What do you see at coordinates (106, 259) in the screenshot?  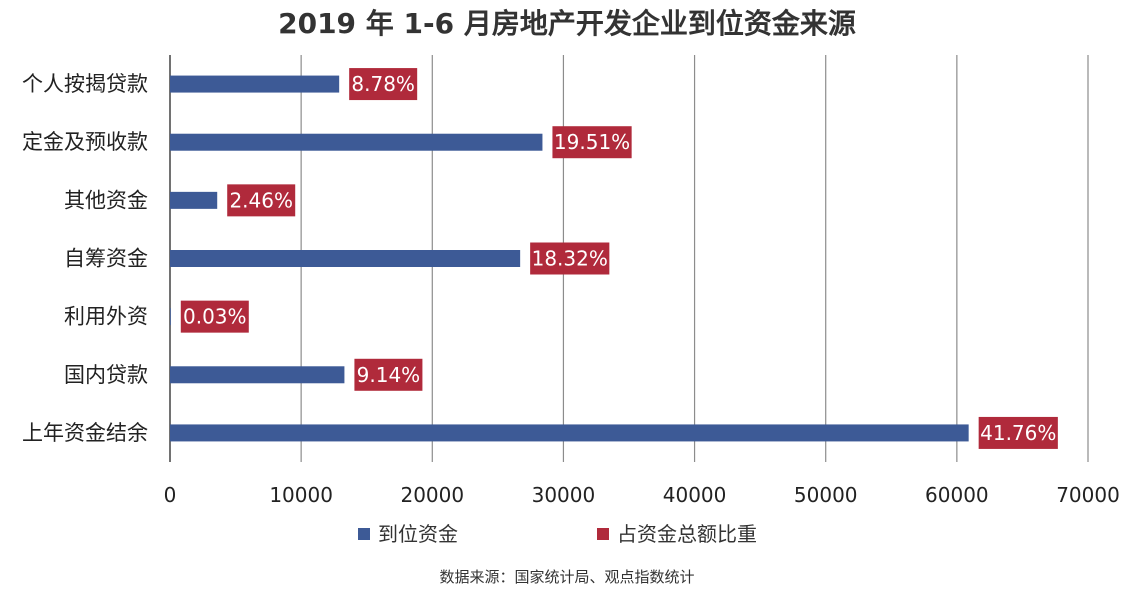 I see `category-label: 自筹资金` at bounding box center [106, 259].